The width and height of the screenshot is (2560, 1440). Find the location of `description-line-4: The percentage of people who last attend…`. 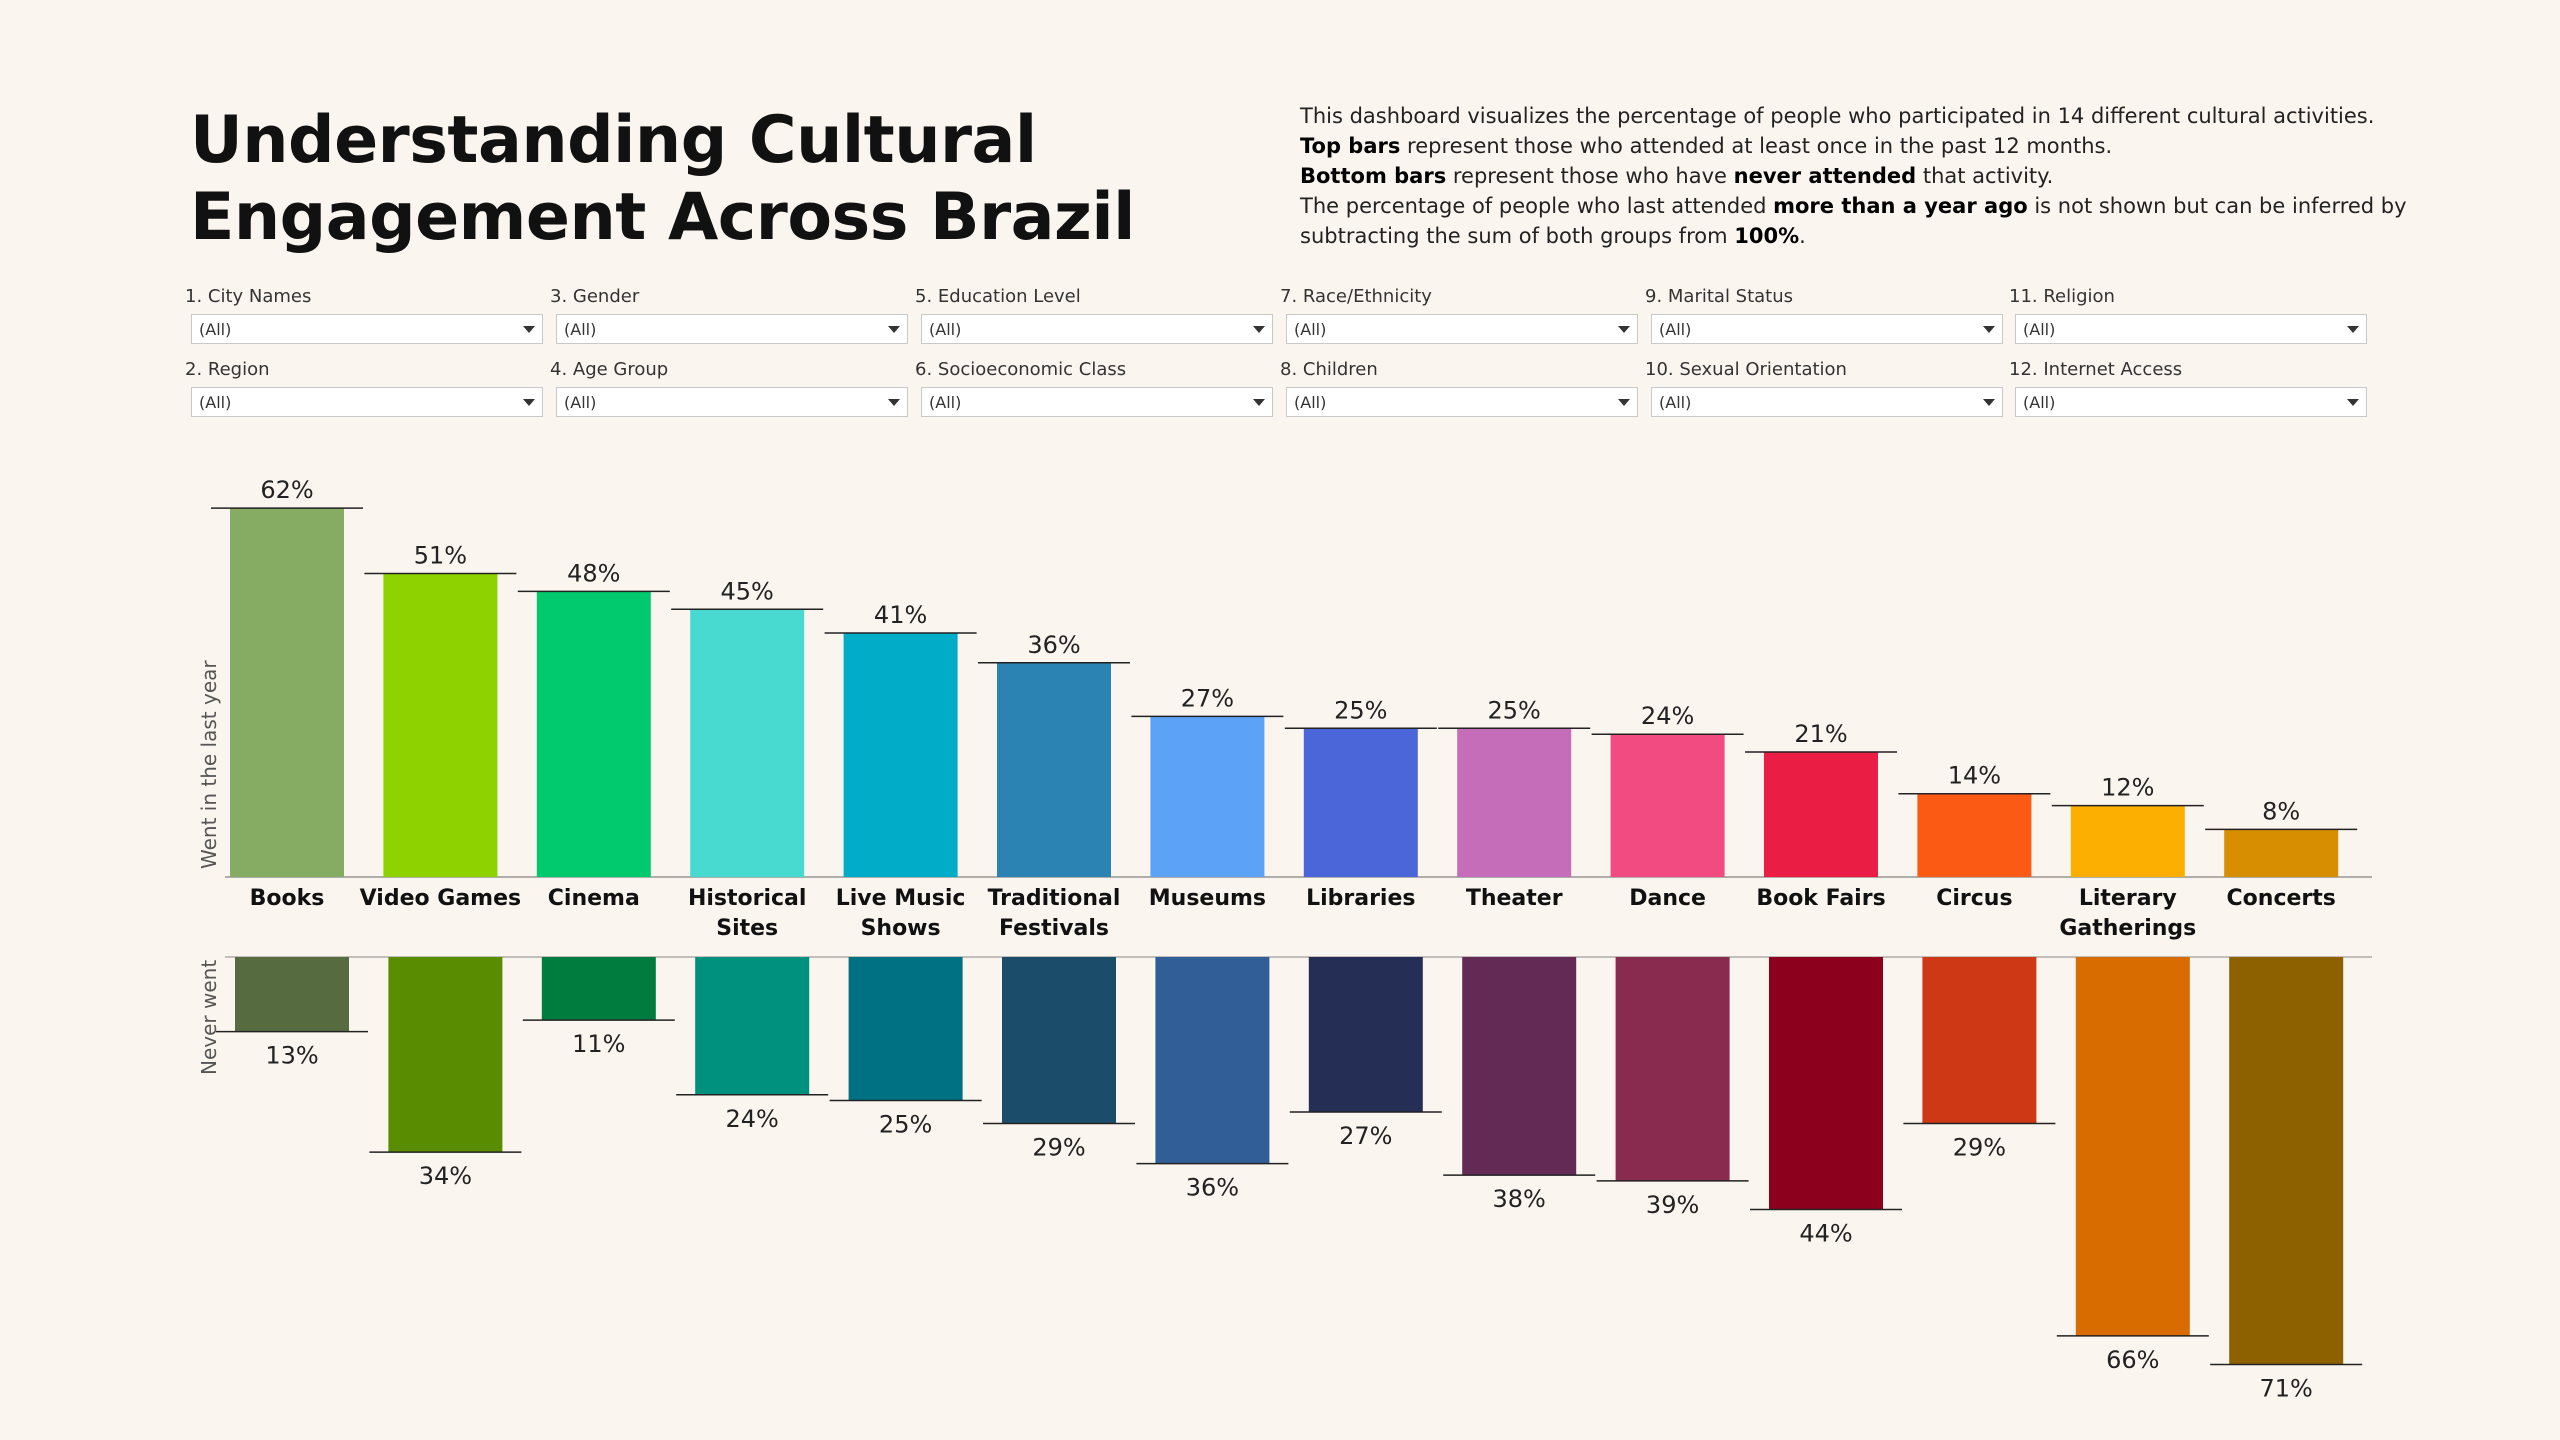

description-line-4: The percentage of people who last attend… is located at coordinates (1855, 206).